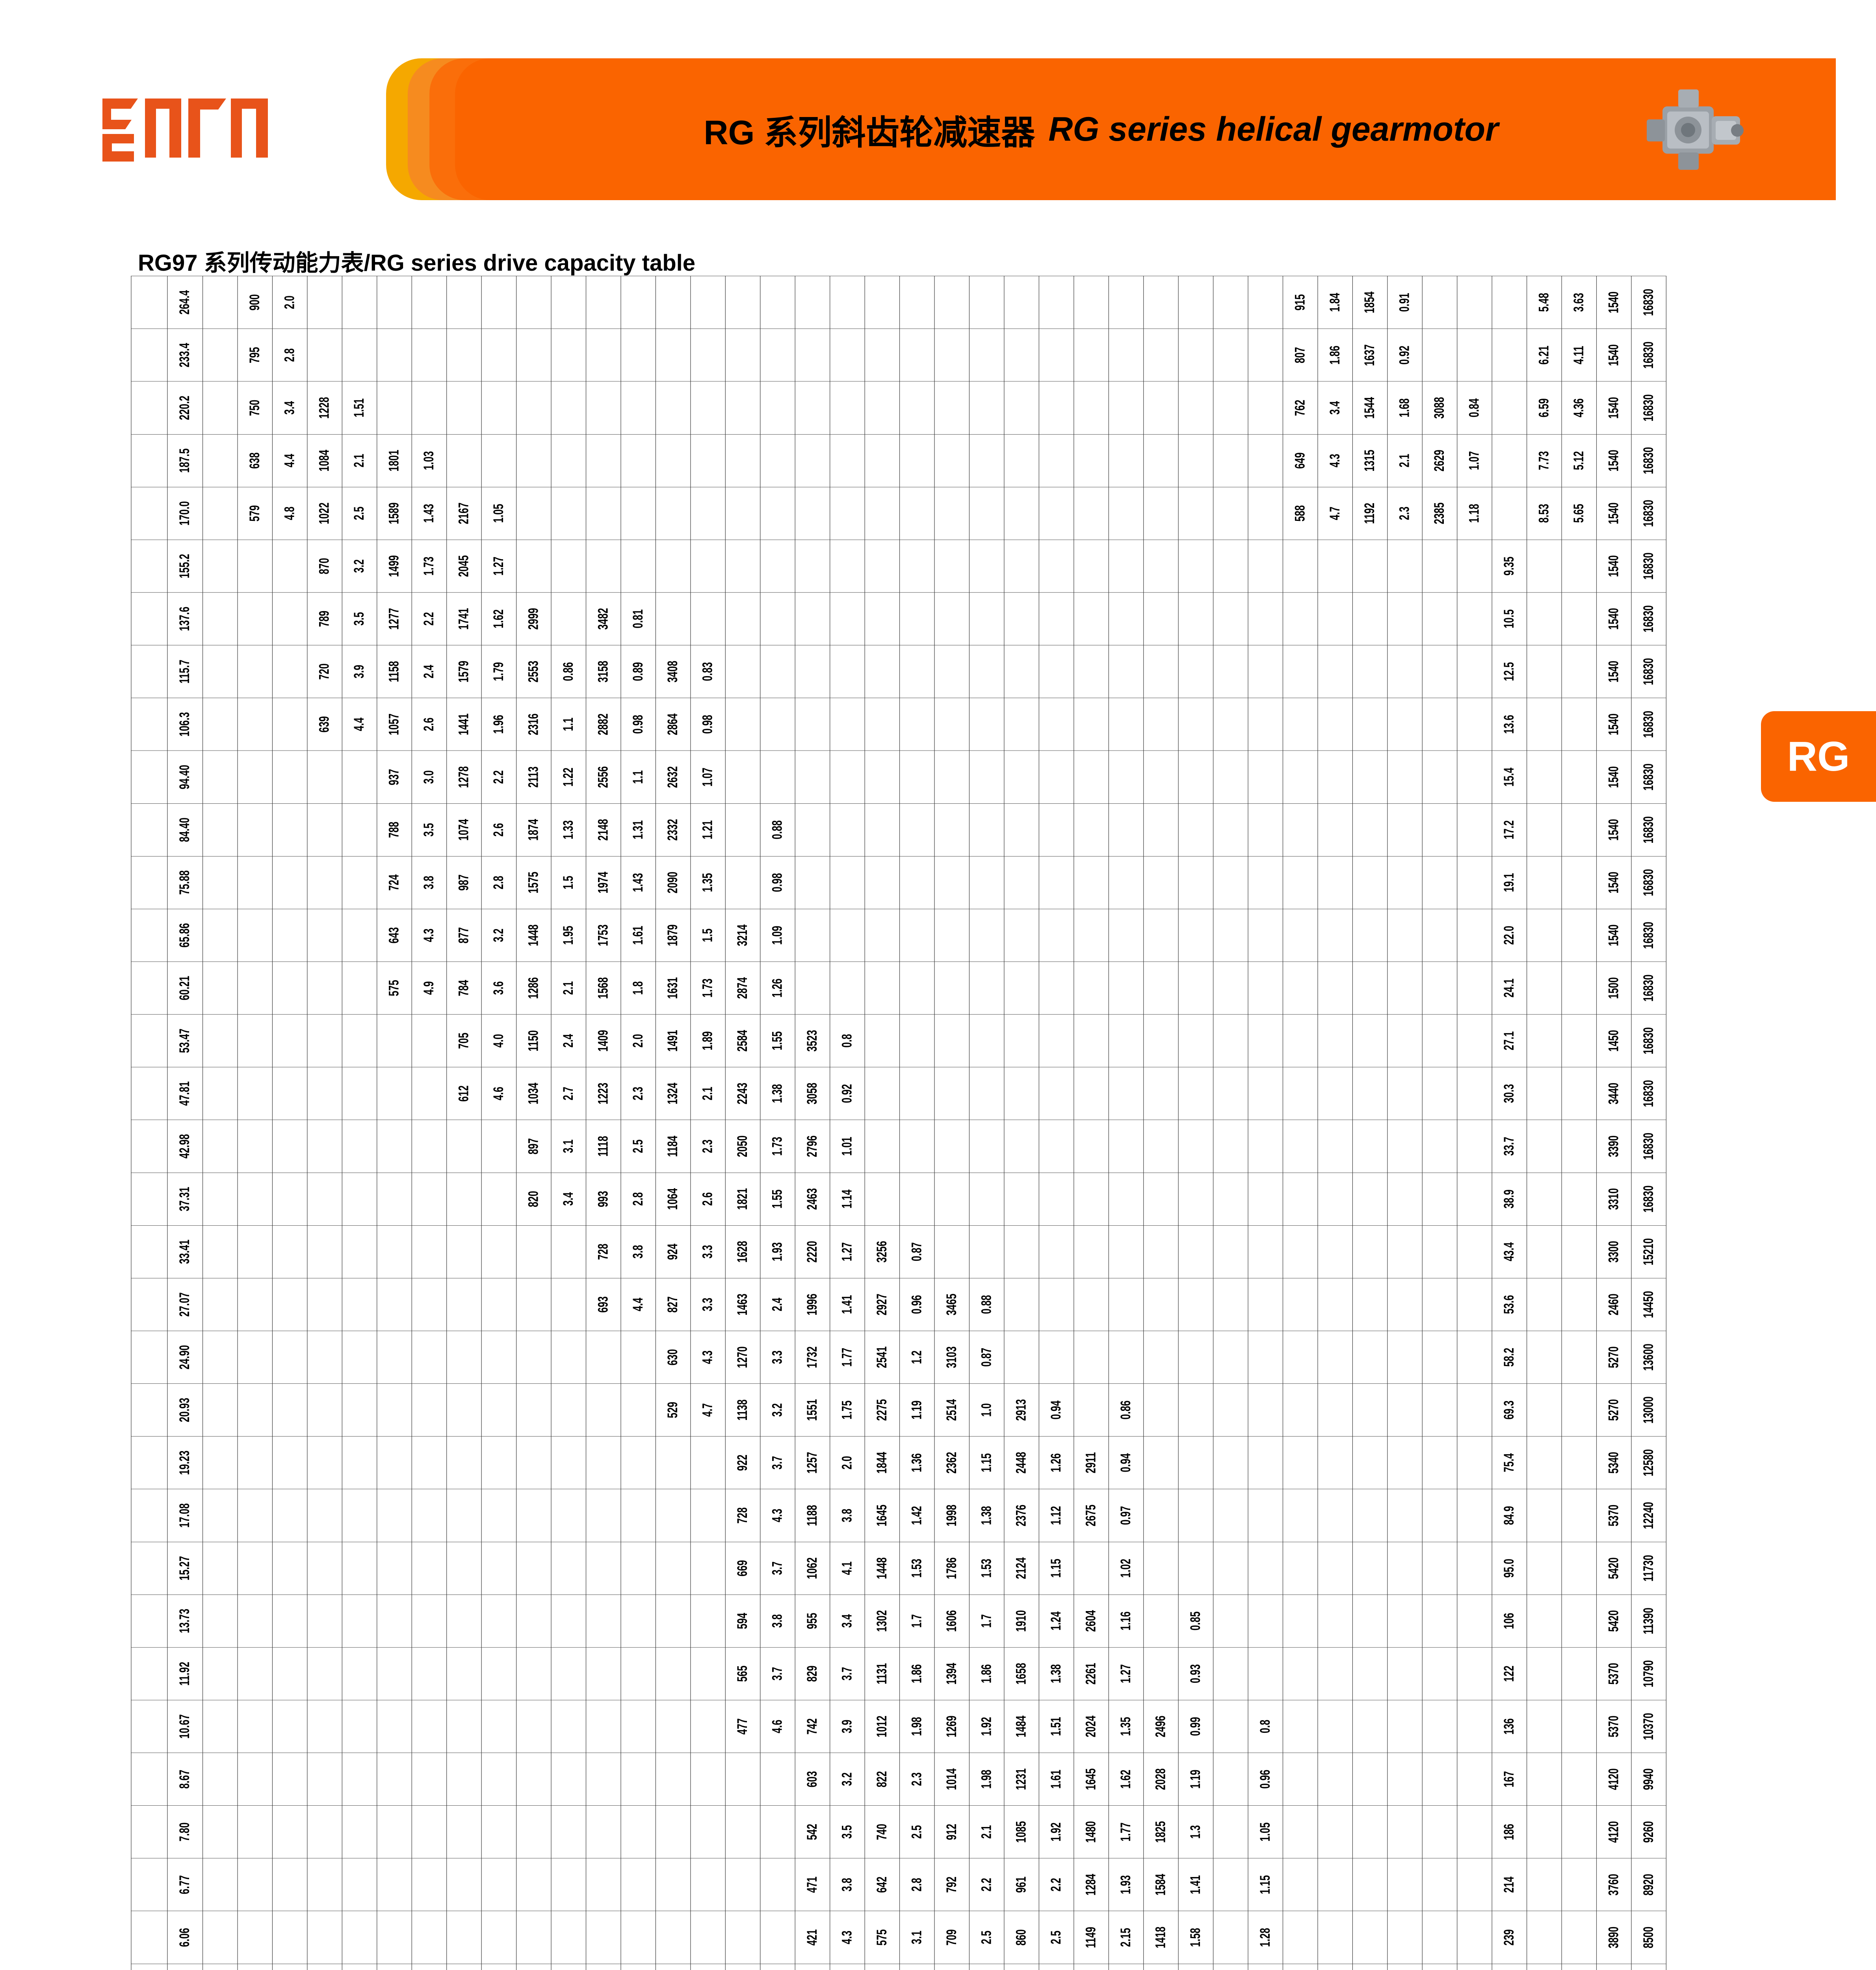 This screenshot has height=1970, width=1876. Describe the element at coordinates (847, 1568) in the screenshot. I see `fb-value-8-8: 4.1` at that location.